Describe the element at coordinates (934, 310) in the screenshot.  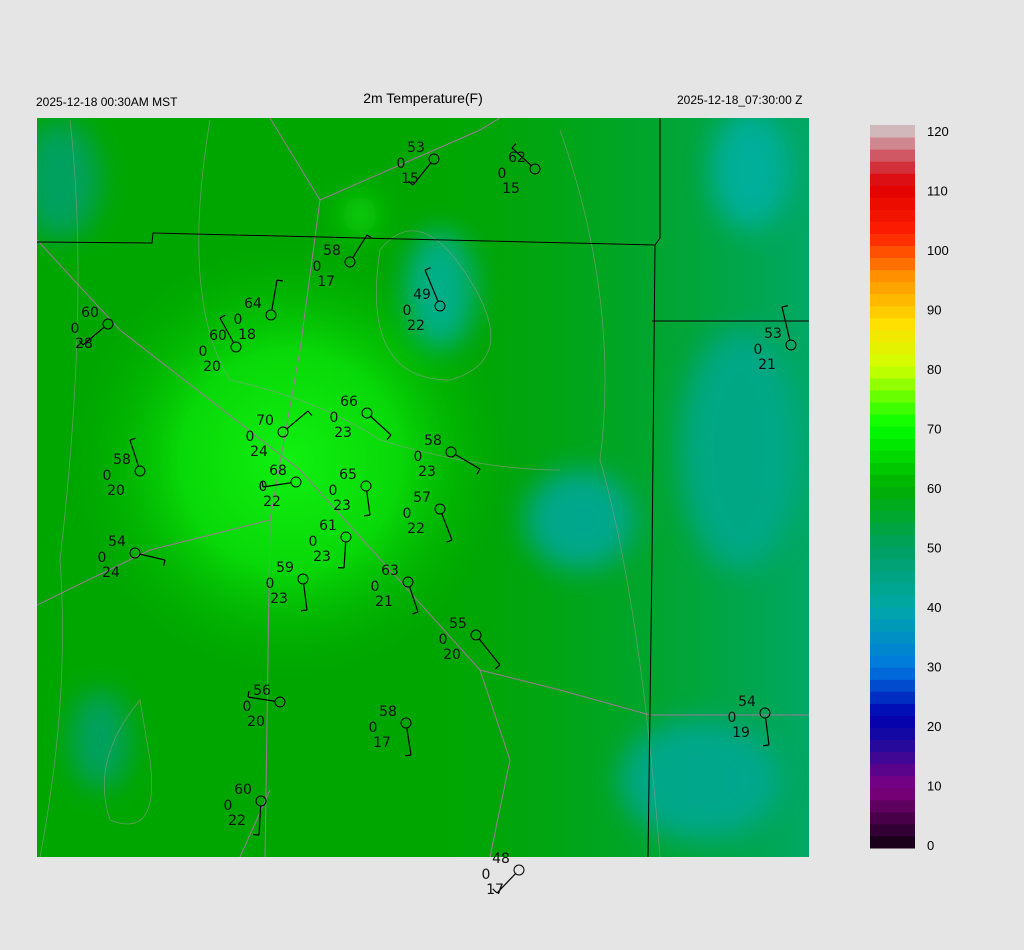
I see `colorbar-tick-label: 90` at that location.